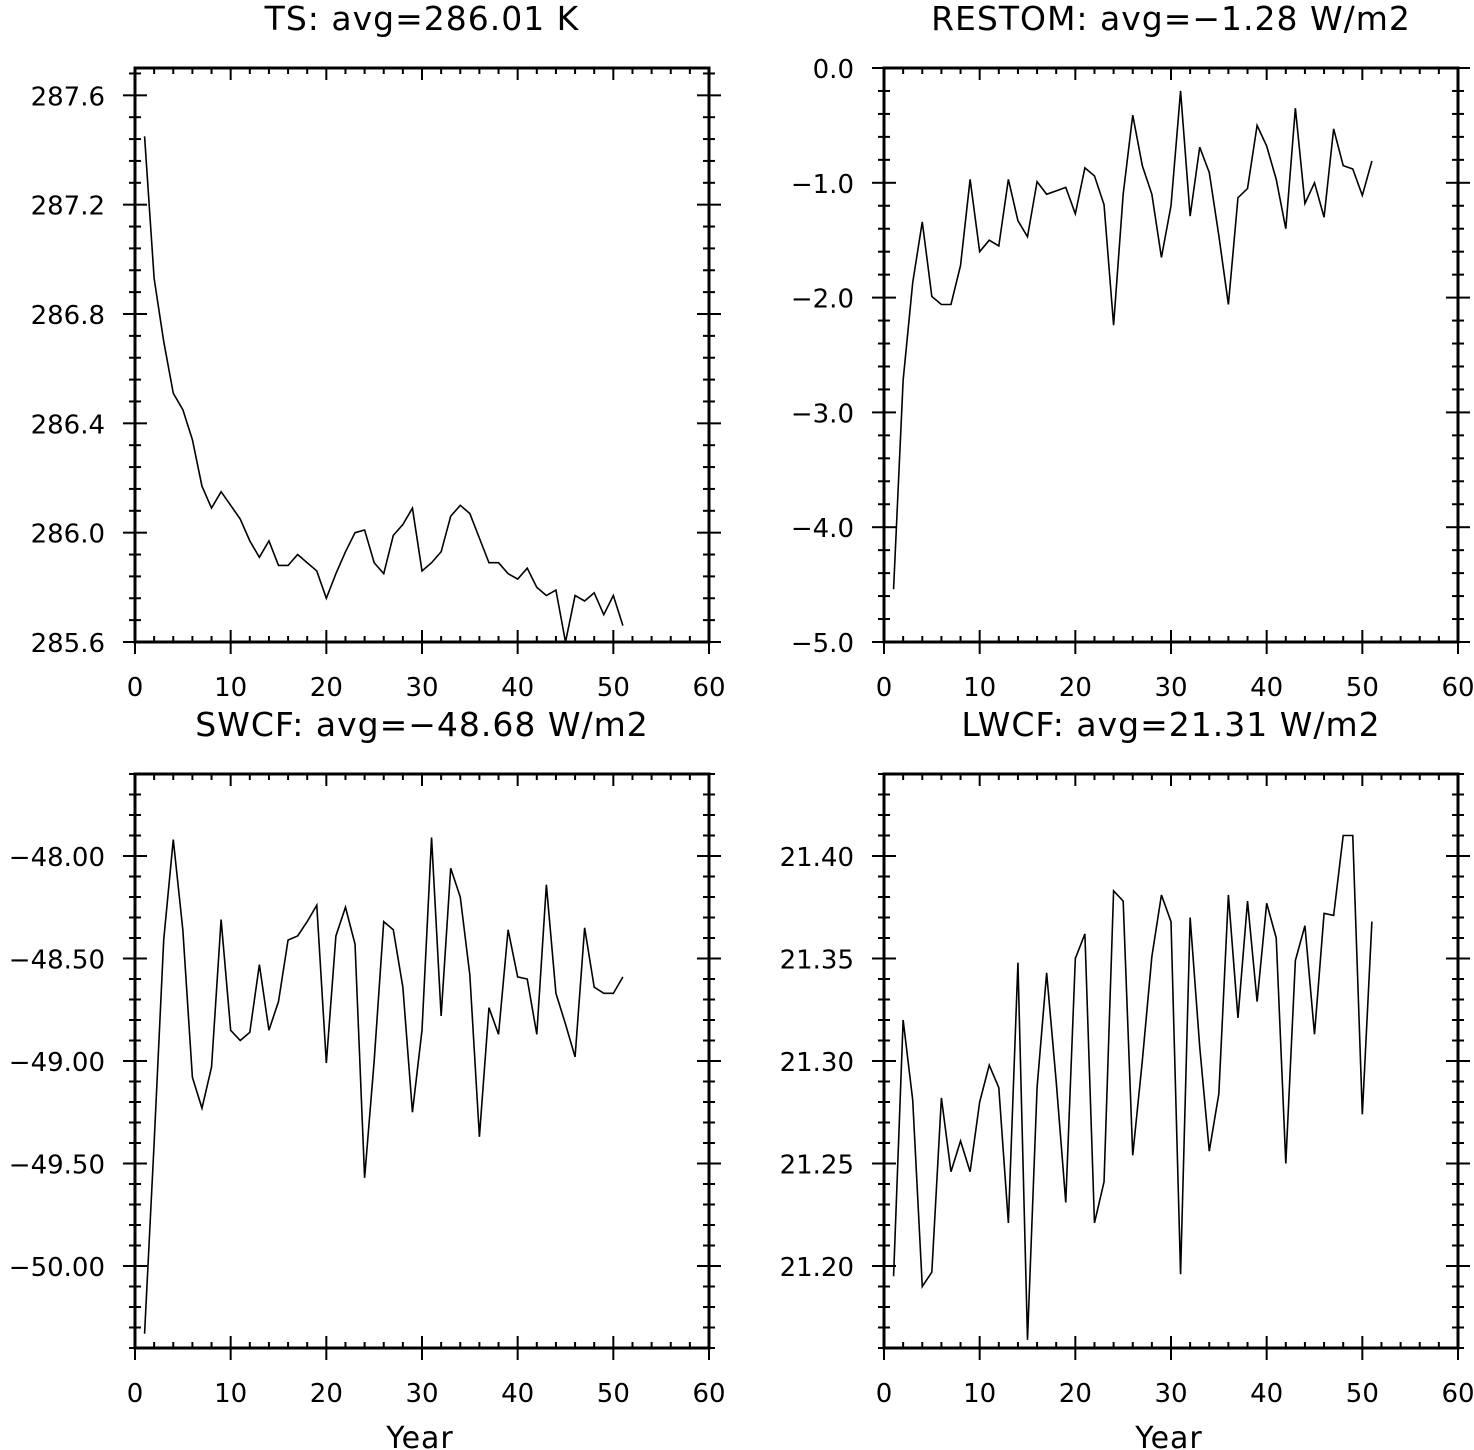  Describe the element at coordinates (817, 1268) in the screenshot. I see `y-tick-label: 21.20` at that location.